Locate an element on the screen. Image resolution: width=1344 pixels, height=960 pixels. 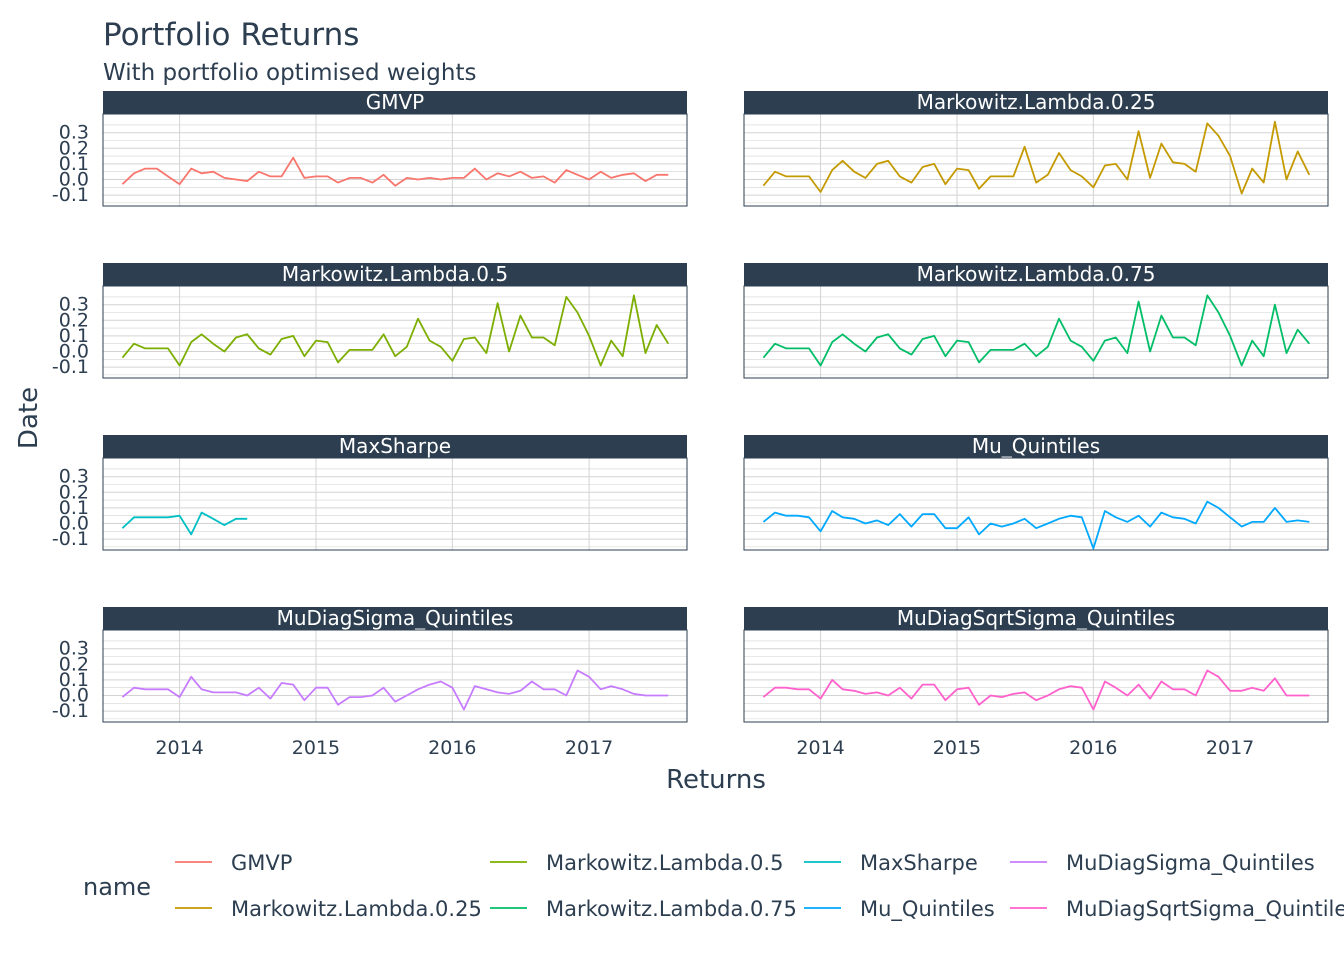
legend-item-mudiagsqrtsigma-quintiles: MuDiagSqrtSigma_Quintiles is located at coordinates (1177, 909).